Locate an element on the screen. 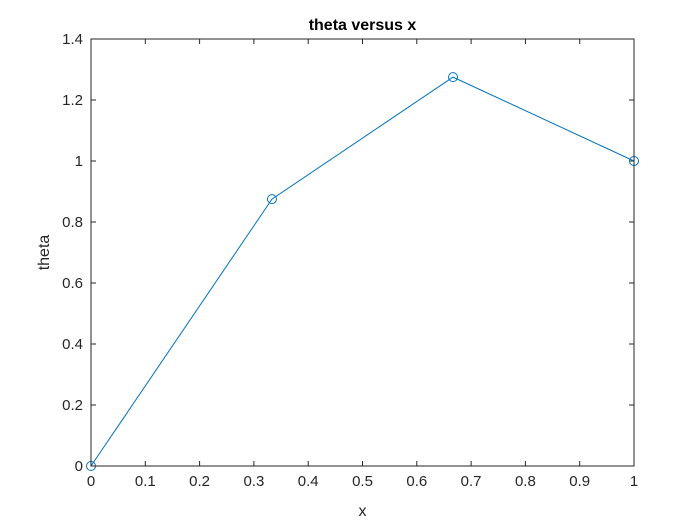  chart-title: theta versus x is located at coordinates (363, 25).